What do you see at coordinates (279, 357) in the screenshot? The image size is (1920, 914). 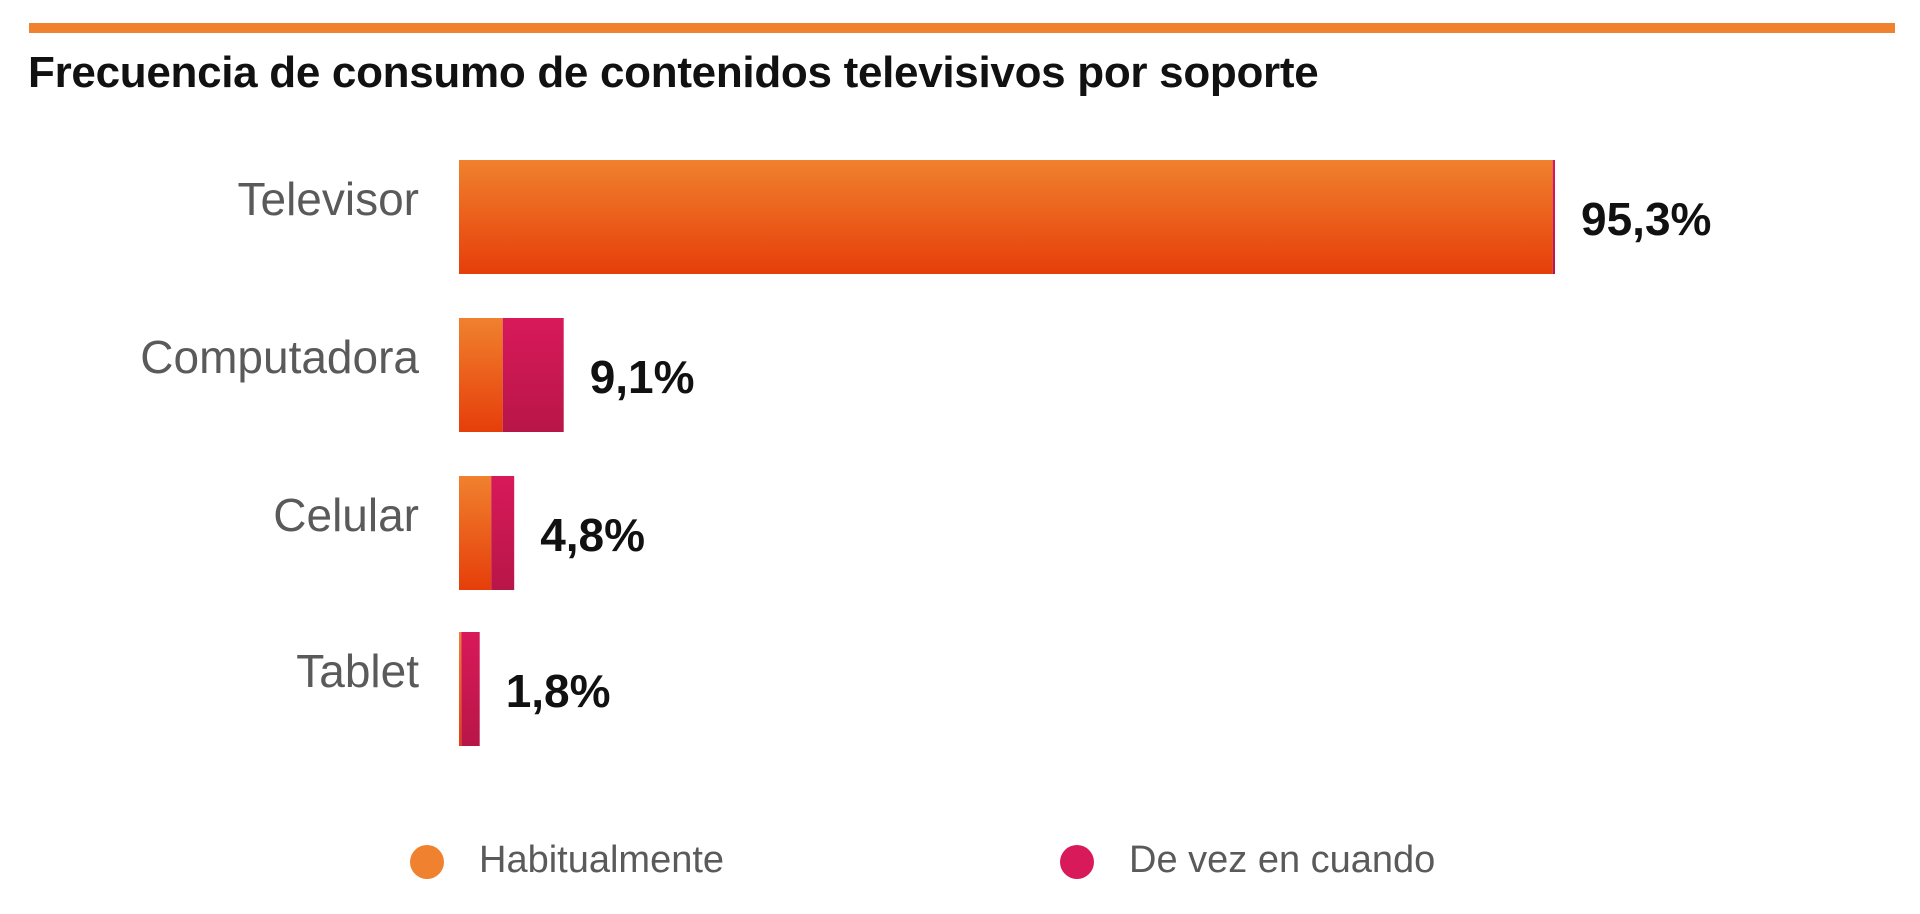 I see `category-label-computadora: Computadora` at bounding box center [279, 357].